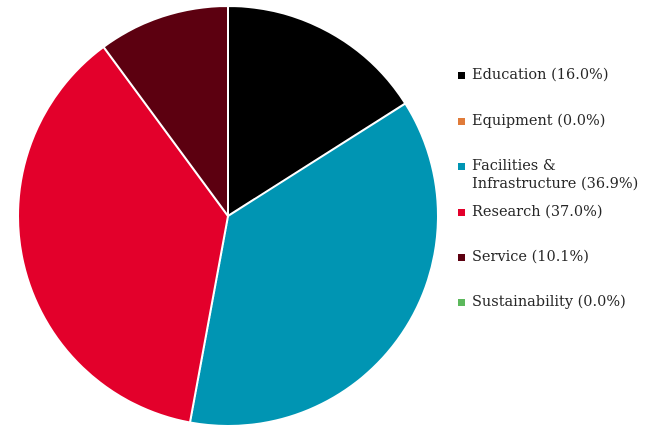 The width and height of the screenshot is (665, 430). What do you see at coordinates (530, 257) in the screenshot?
I see `legend-label-service: Service (10.1%)` at bounding box center [530, 257].